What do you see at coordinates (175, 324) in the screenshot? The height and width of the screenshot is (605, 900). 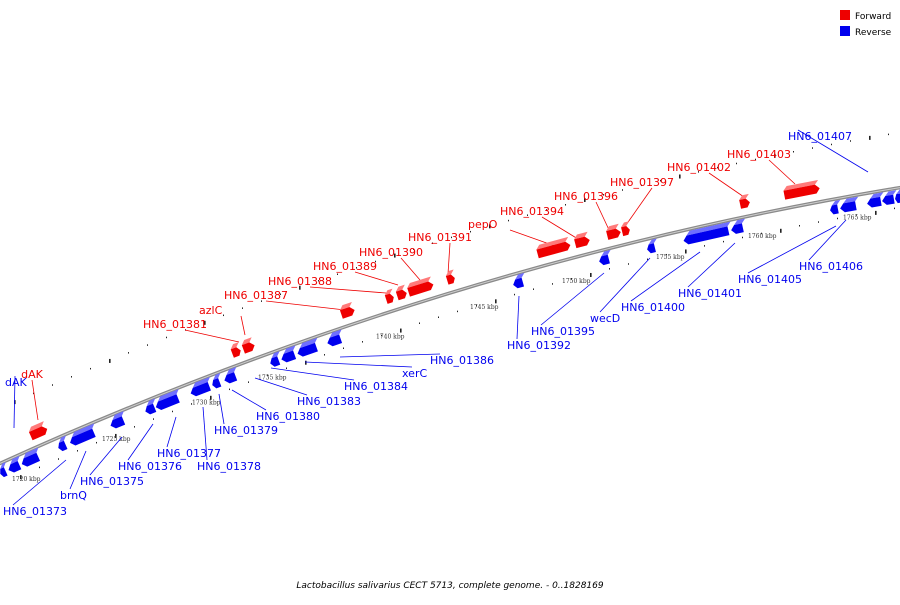 I see `gene-label-forward: HN6_01381` at bounding box center [175, 324].